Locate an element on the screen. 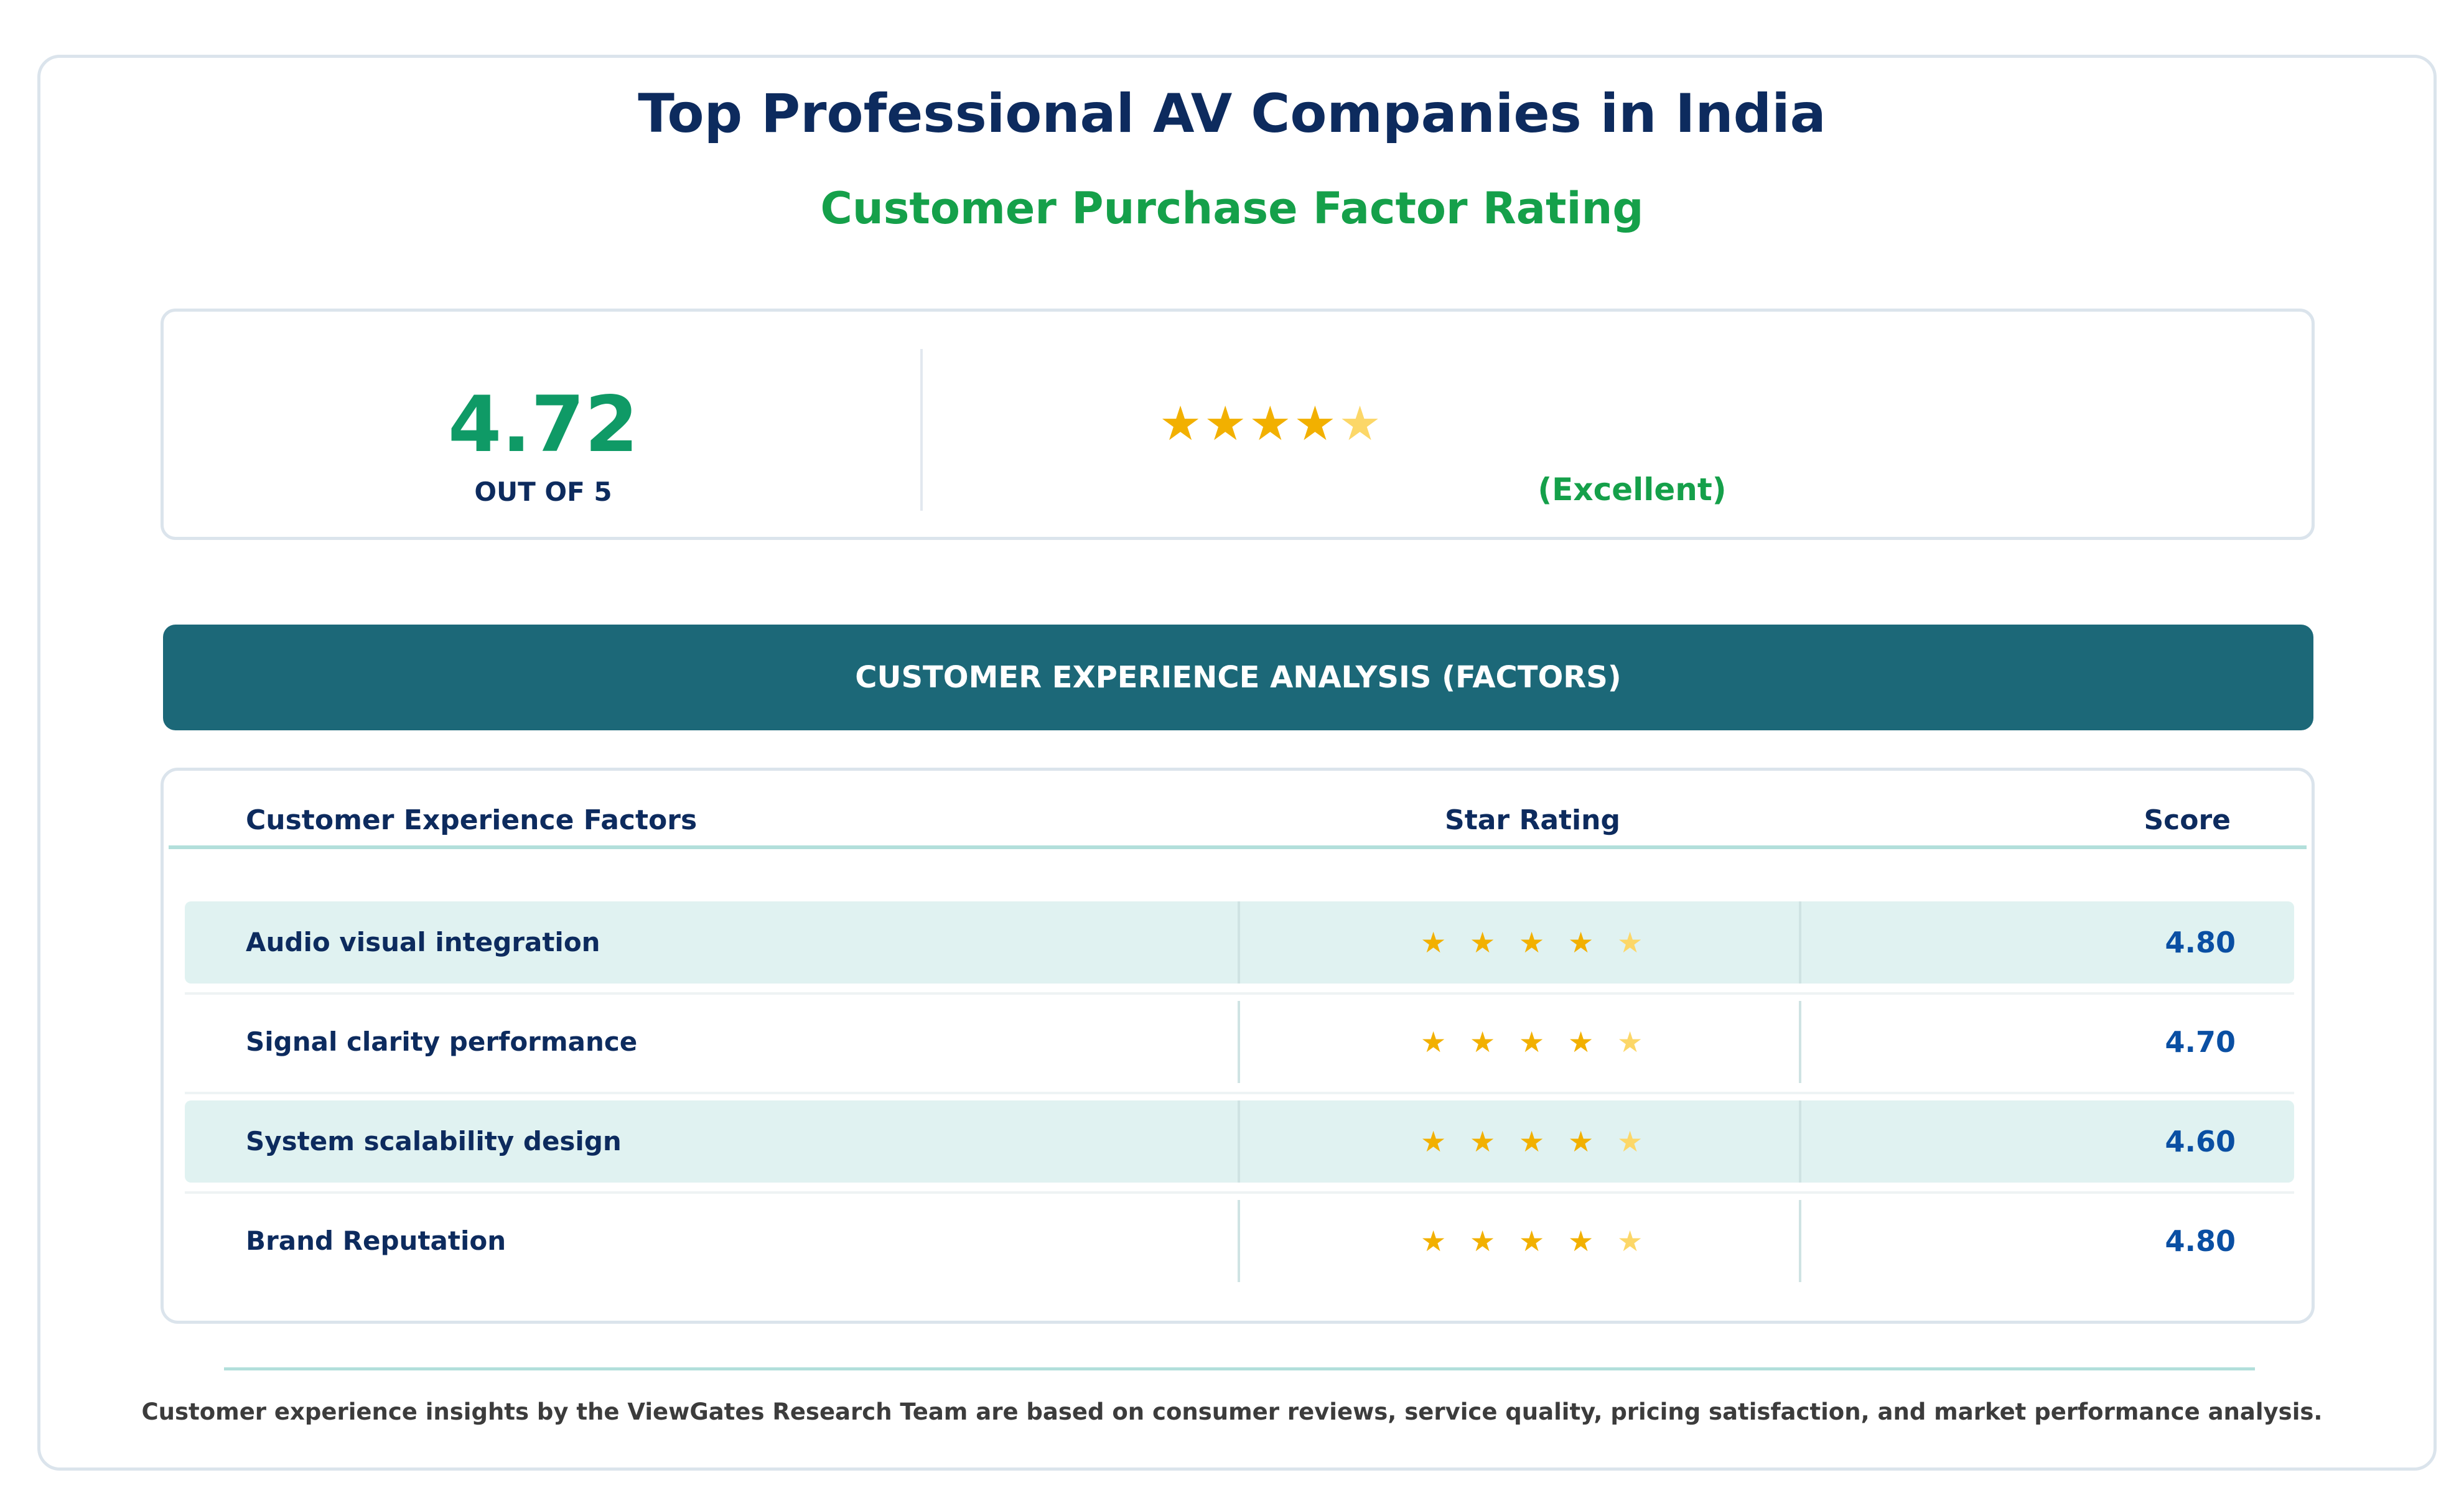 This screenshot has width=2464, height=1493. factor-score: 4.60 is located at coordinates (2200, 1141).